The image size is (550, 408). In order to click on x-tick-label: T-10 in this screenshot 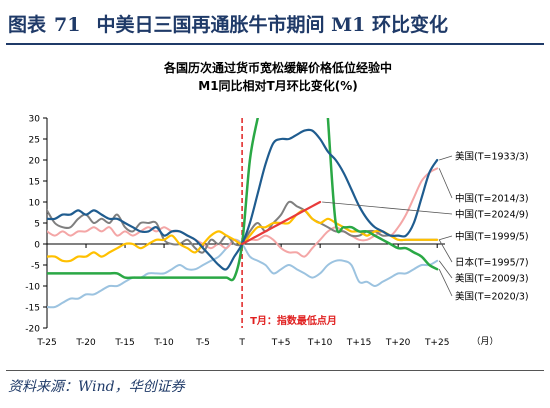, I will do `click(163, 343)`.